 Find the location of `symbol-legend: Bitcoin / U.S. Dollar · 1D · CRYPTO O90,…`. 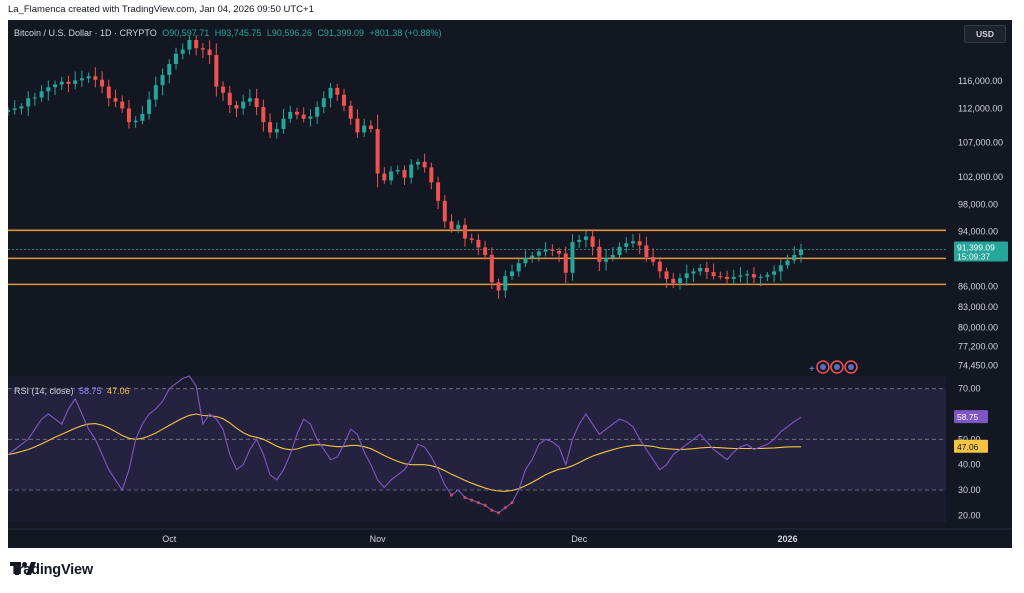

symbol-legend: Bitcoin / U.S. Dollar · 1D · CRYPTO O90,… is located at coordinates (228, 33).